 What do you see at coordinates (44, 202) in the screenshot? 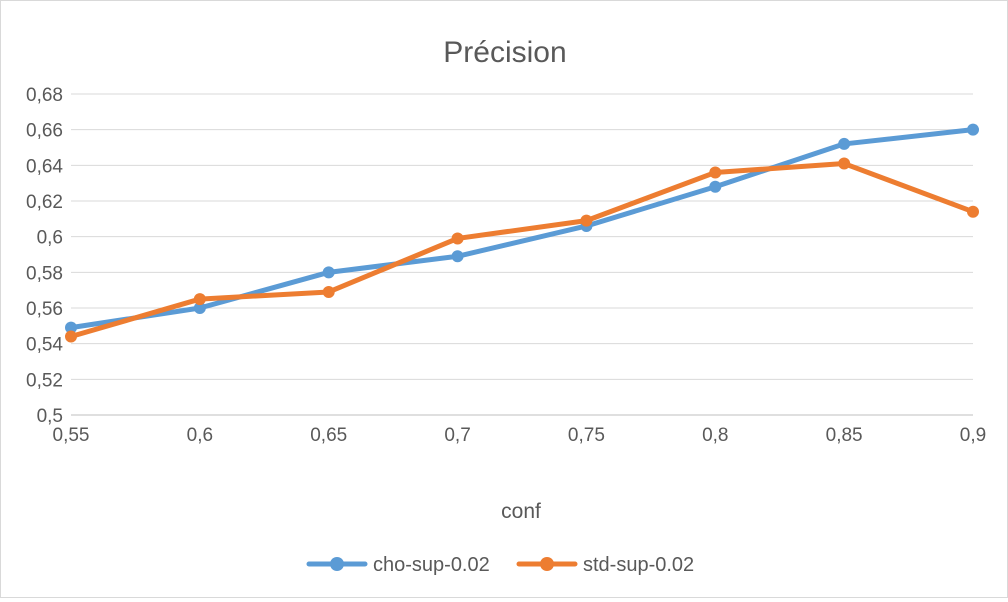
I see `y-tick-label: 0,62` at bounding box center [44, 202].